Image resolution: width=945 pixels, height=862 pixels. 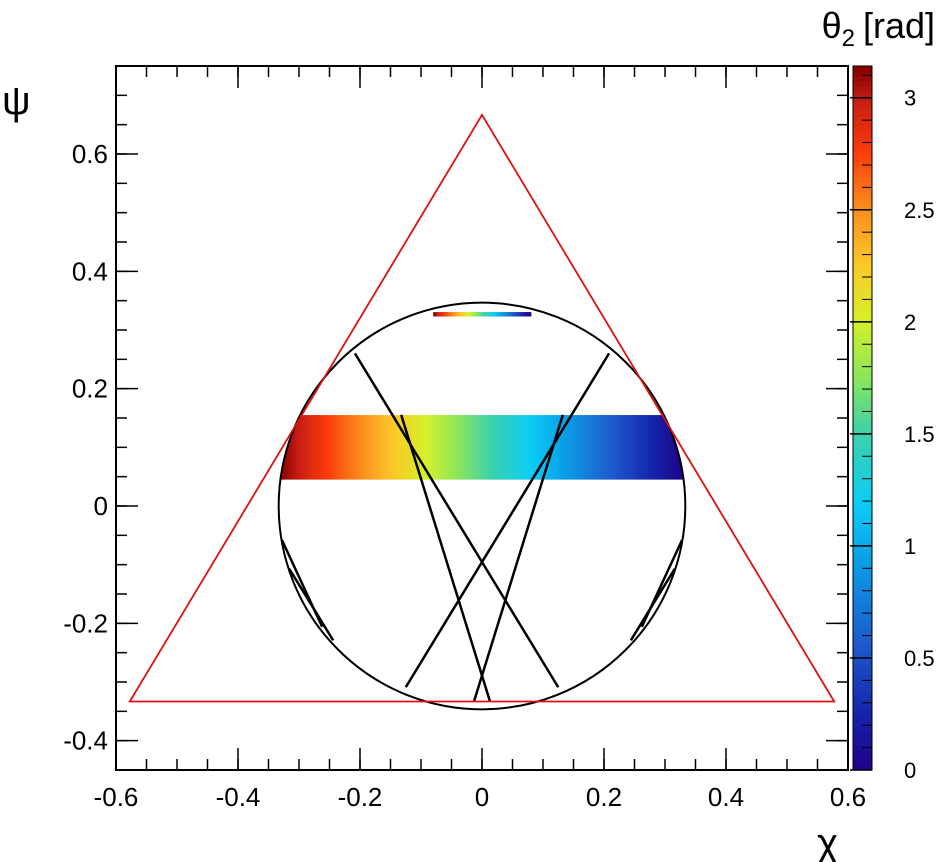 What do you see at coordinates (604, 797) in the screenshot?
I see `x-tick-label: 0.2` at bounding box center [604, 797].